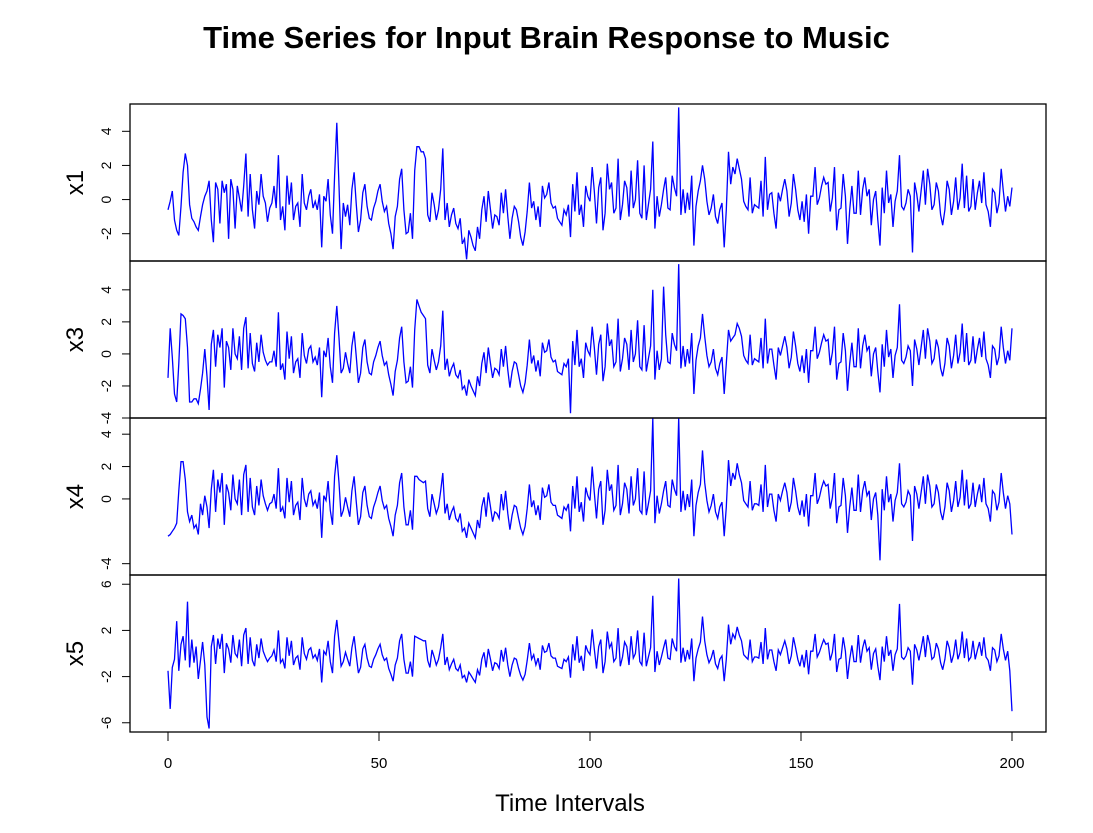 This screenshot has width=1093, height=833. Describe the element at coordinates (106, 722) in the screenshot. I see `y-tick-label-x5: -6` at that location.